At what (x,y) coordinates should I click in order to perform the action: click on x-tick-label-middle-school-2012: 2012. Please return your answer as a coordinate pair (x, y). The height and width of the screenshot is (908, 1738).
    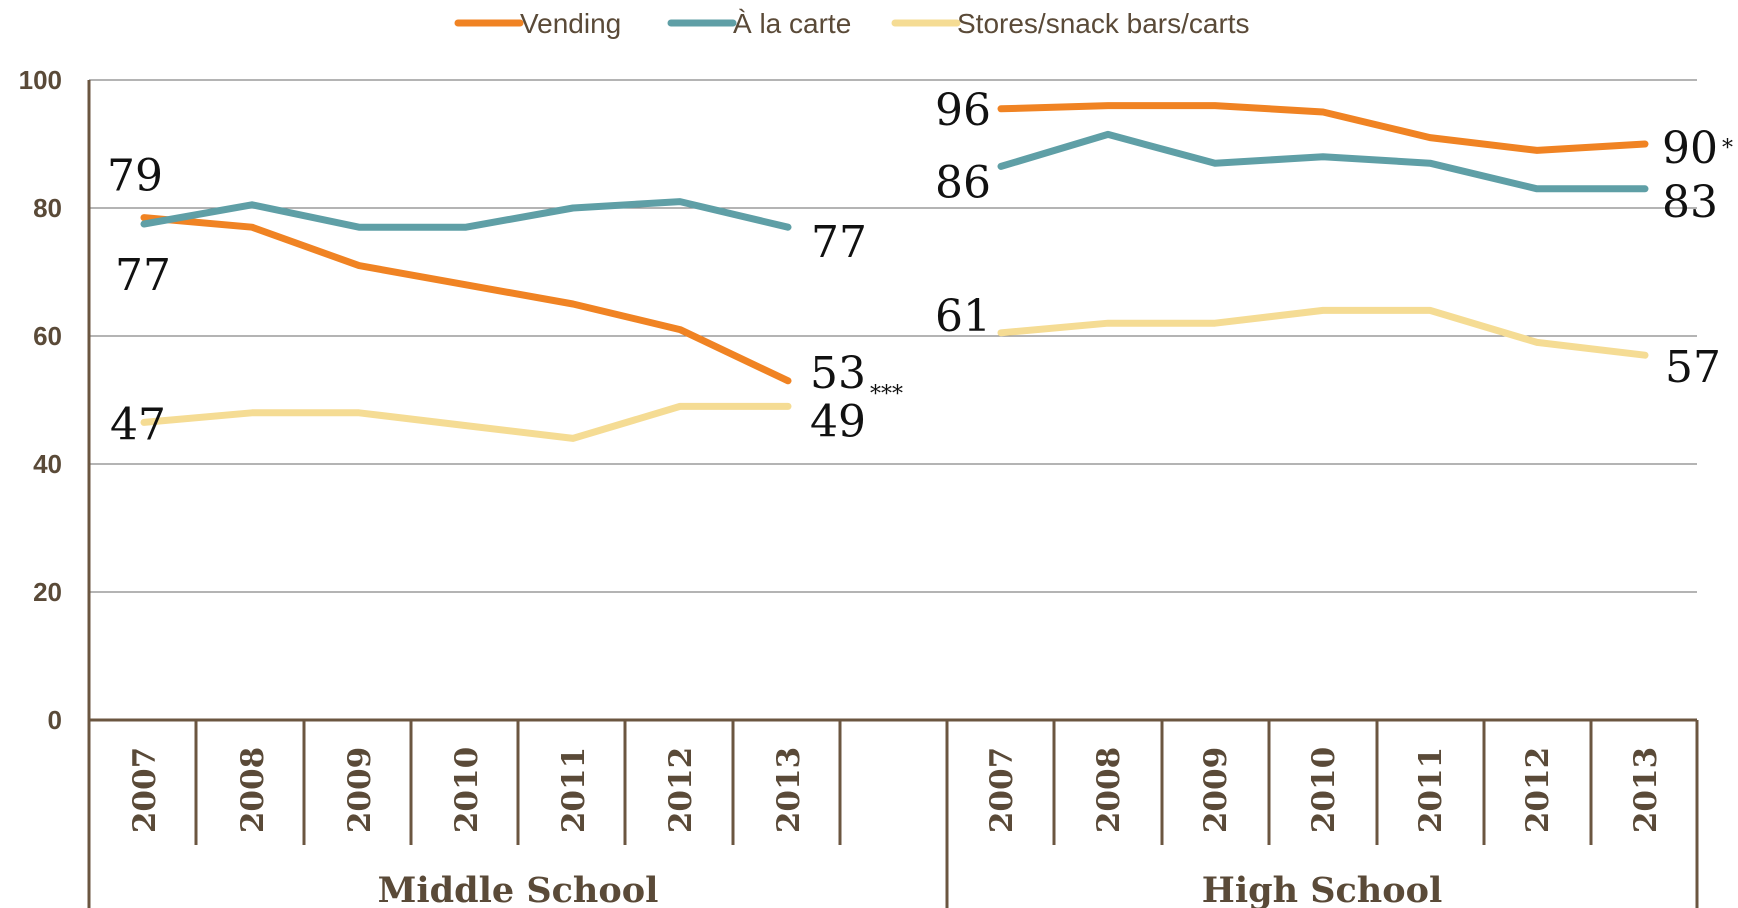
    Looking at the image, I should click on (681, 790).